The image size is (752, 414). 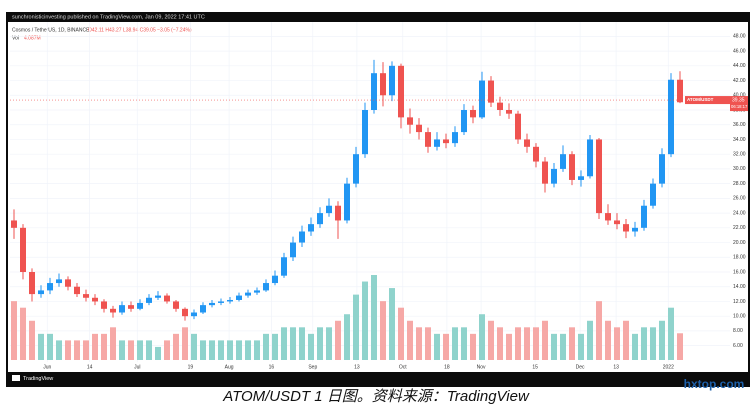 I want to click on y-tick-label: 32.00, so click(x=739, y=155).